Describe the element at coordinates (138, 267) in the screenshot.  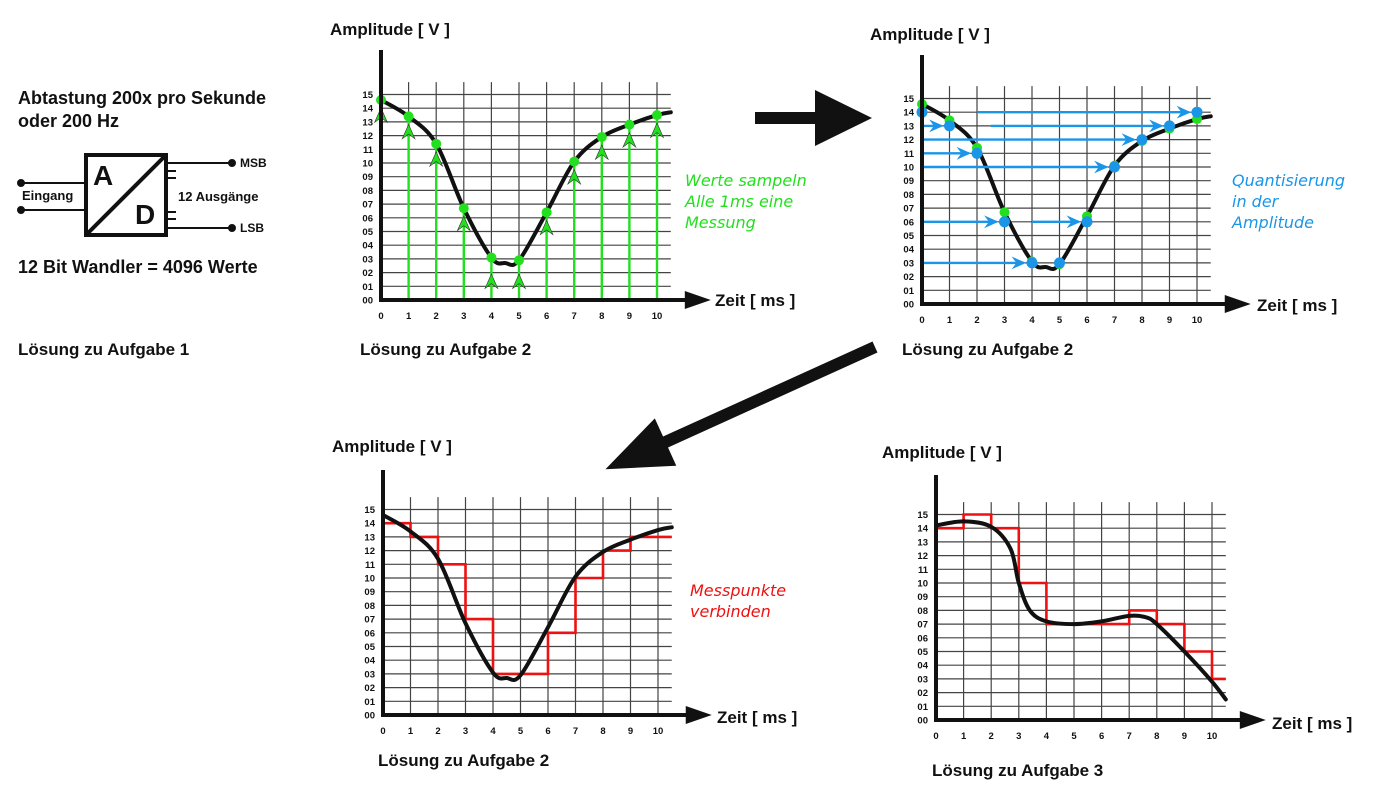
I see `adc-summary: 12 Bit Wandler = 4096 Werte` at that location.